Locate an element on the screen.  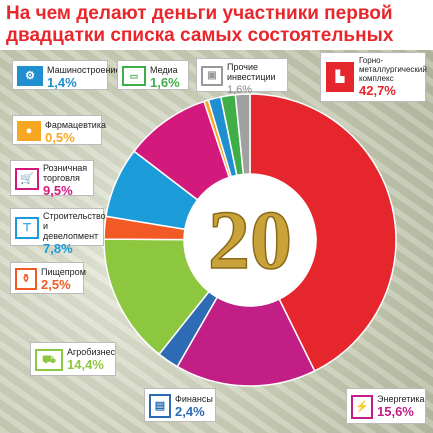
label-agro-name: Агробизнес is located at coordinates (91, 352).